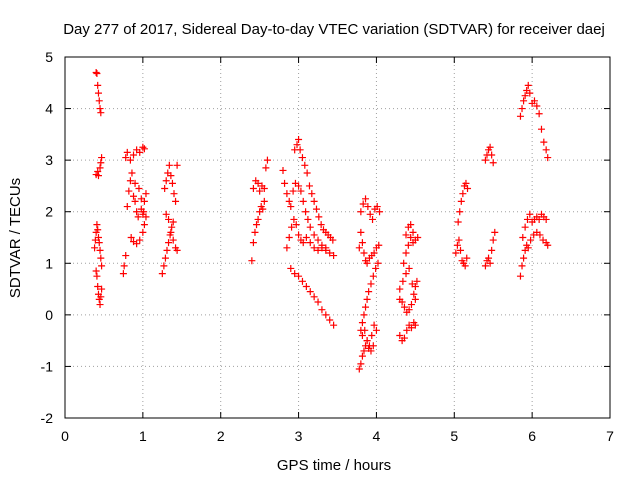 The width and height of the screenshot is (640, 485). What do you see at coordinates (15, 238) in the screenshot?
I see `y-axis-label: SDTVAR / TECUs` at bounding box center [15, 238].